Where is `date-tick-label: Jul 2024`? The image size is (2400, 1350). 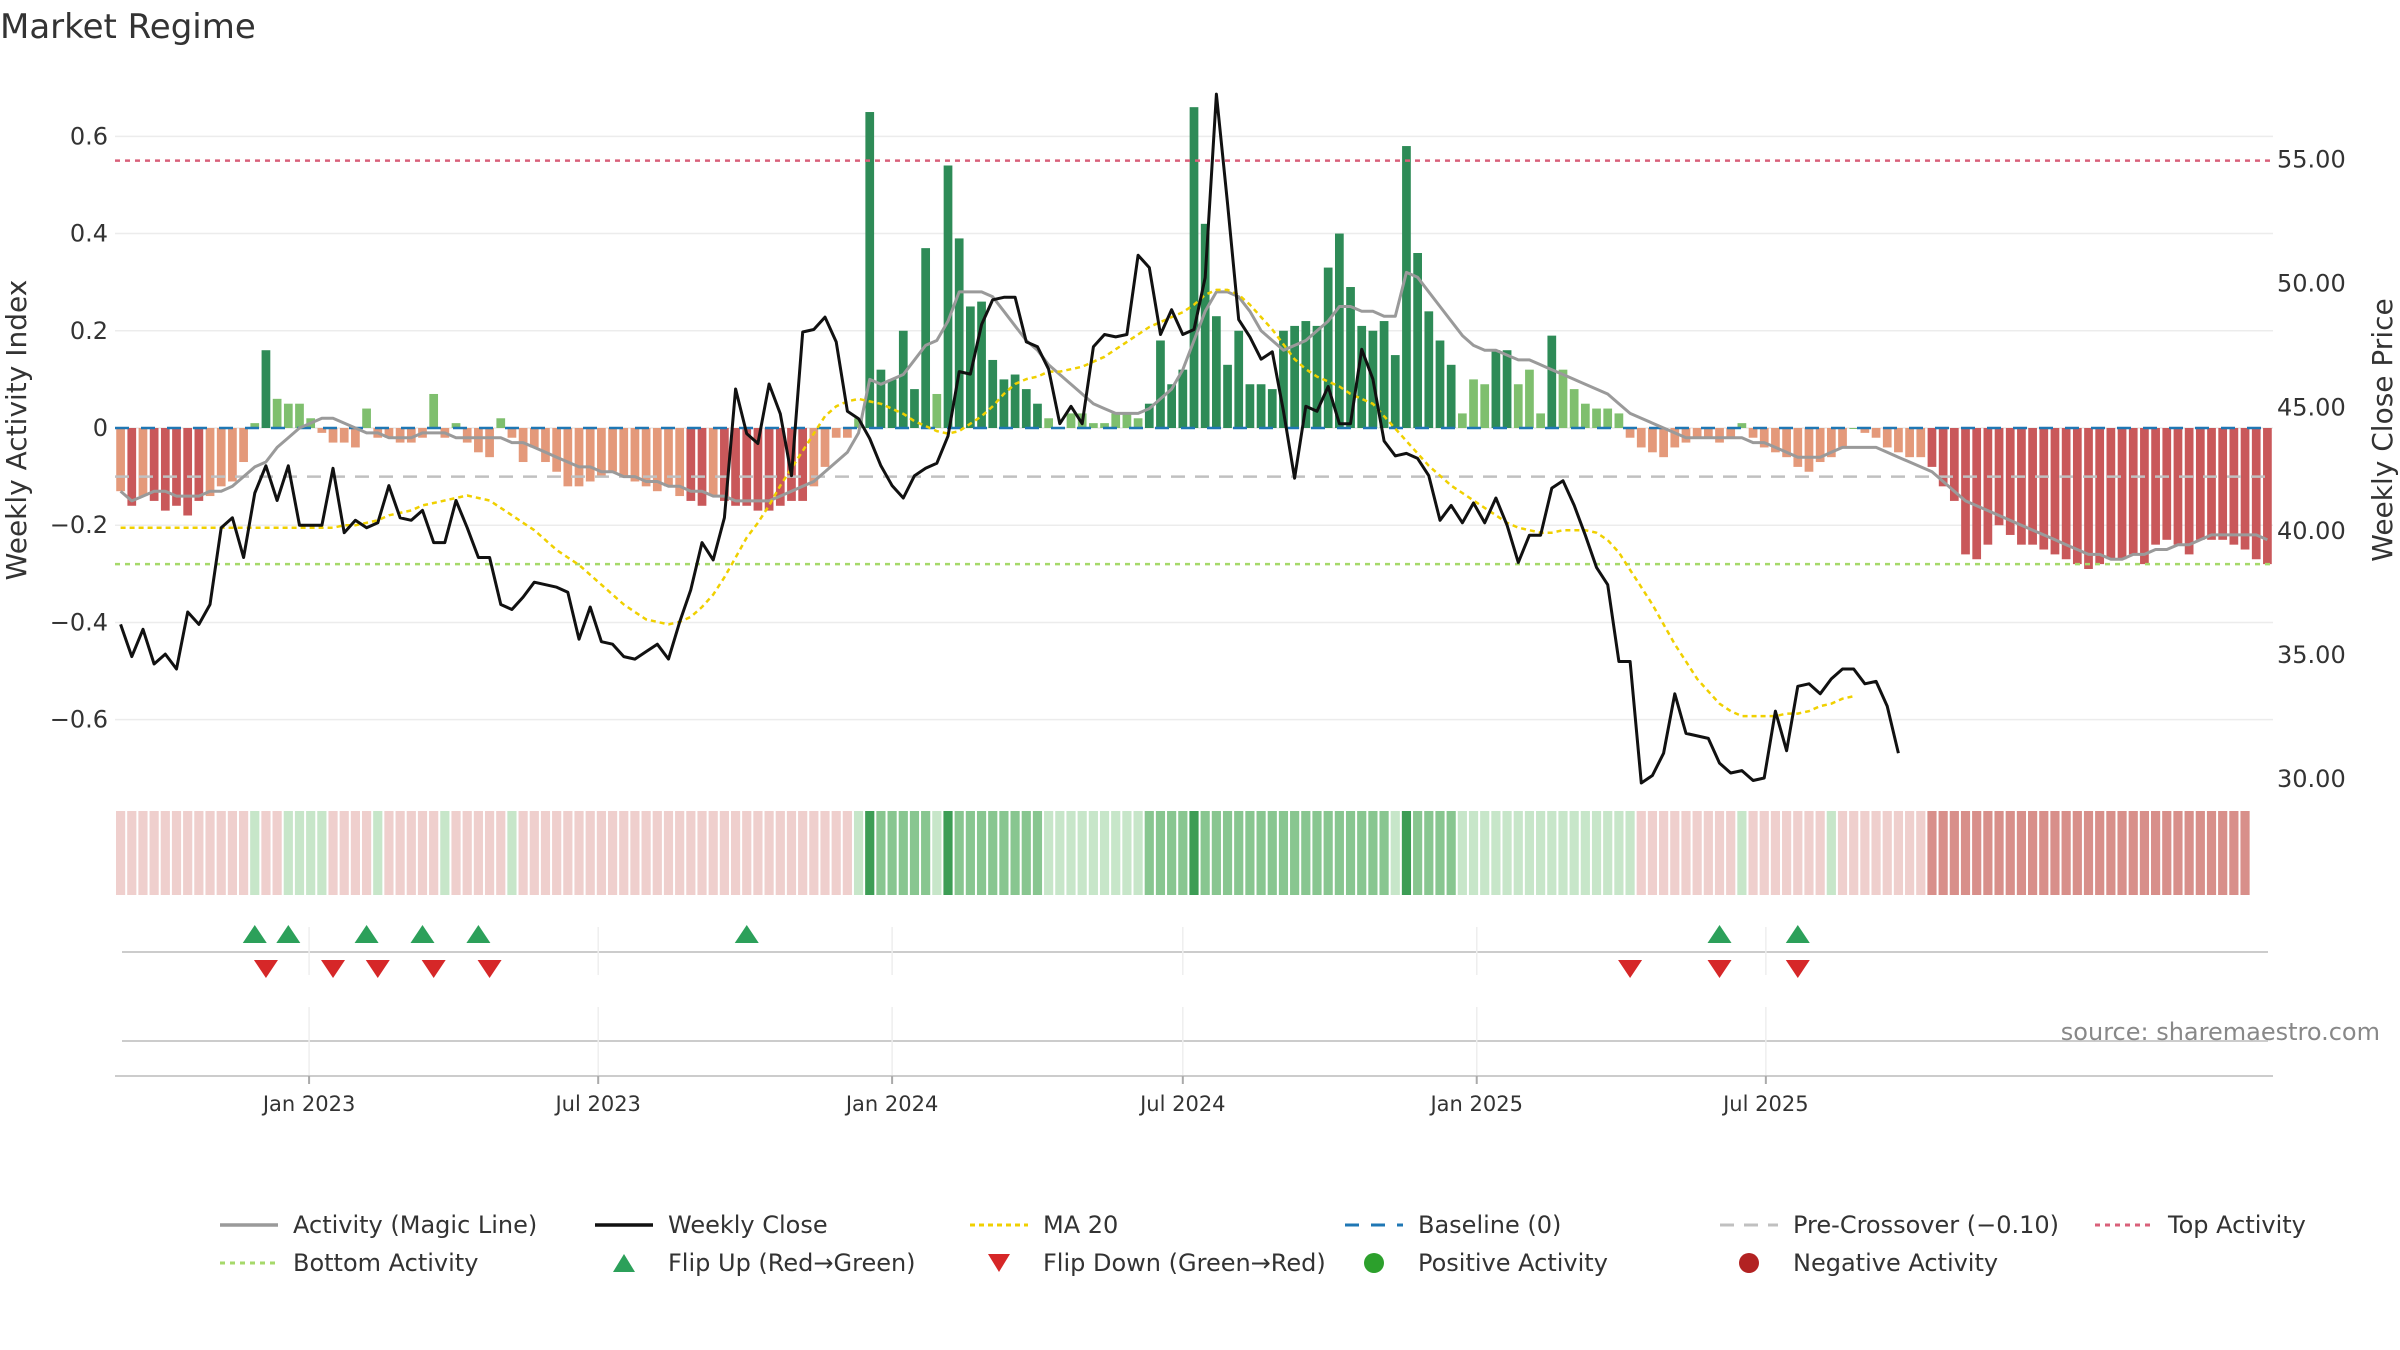
date-tick-label: Jul 2024 is located at coordinates (1181, 1104).